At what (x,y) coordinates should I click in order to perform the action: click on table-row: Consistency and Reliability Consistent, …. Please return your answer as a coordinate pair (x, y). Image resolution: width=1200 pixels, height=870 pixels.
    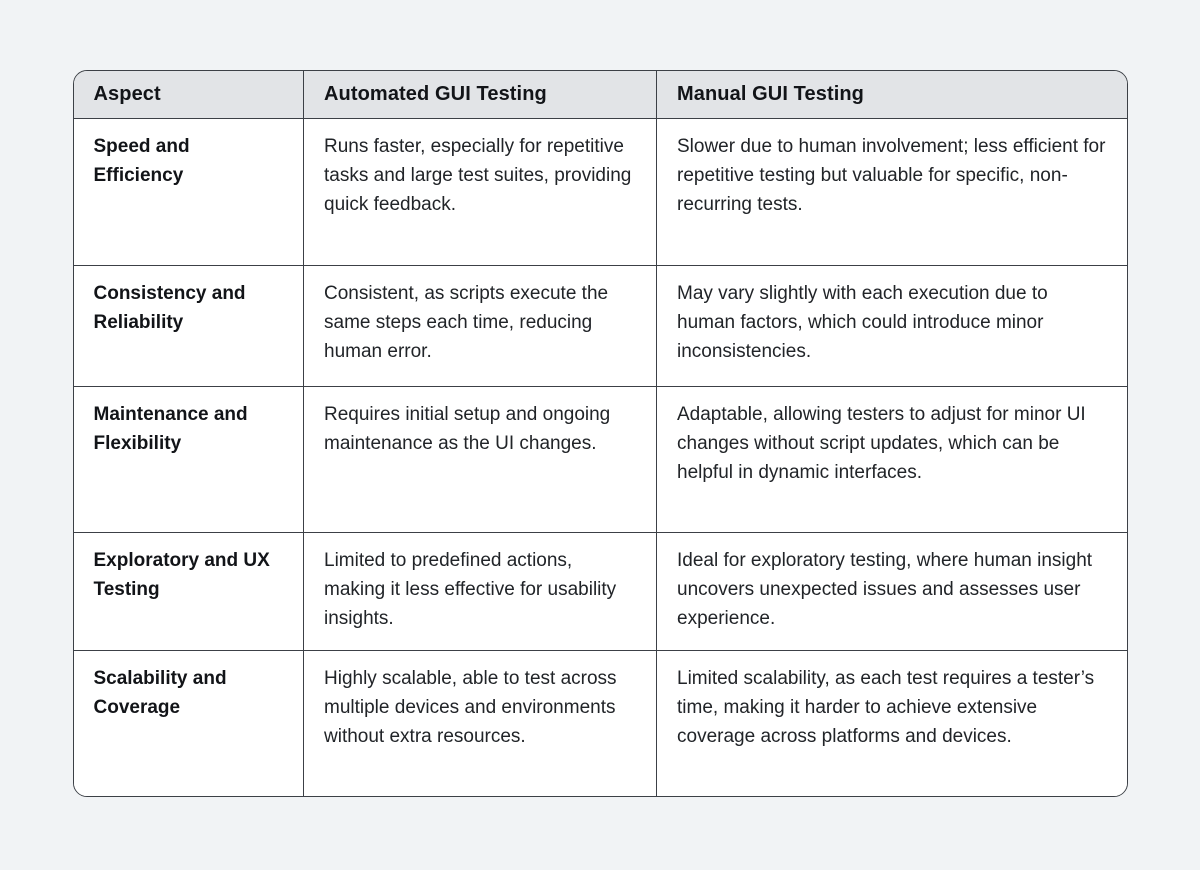
    Looking at the image, I should click on (600, 326).